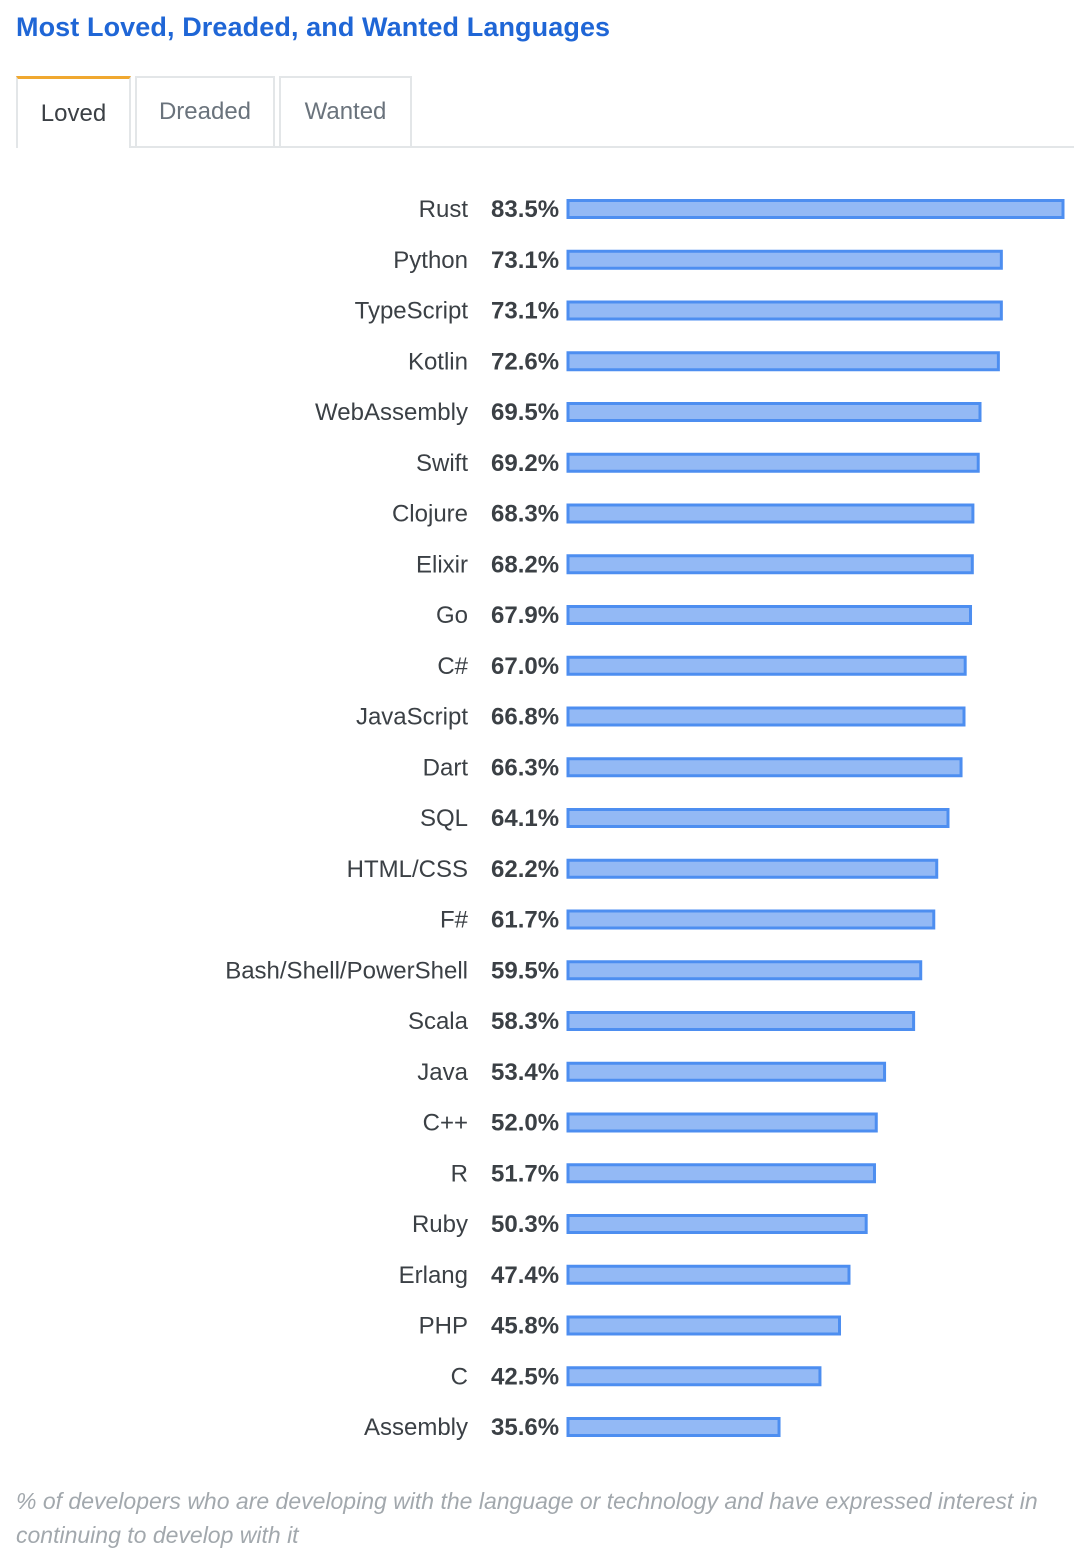 This screenshot has width=1080, height=1562. I want to click on value-label: 64.1%, so click(525, 818).